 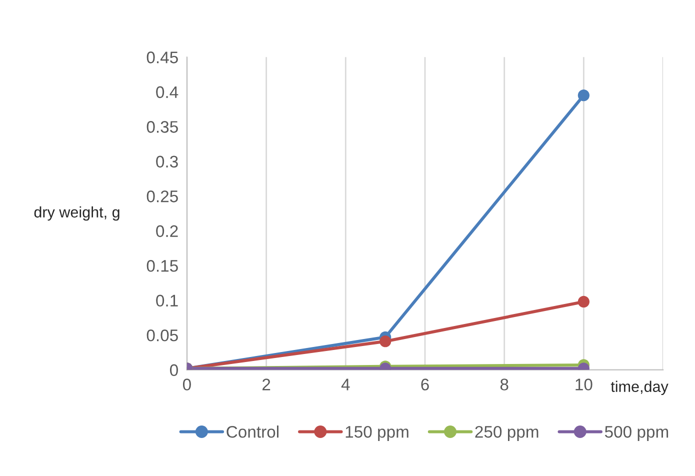 I want to click on legend-label: 150 ppm, so click(x=377, y=434).